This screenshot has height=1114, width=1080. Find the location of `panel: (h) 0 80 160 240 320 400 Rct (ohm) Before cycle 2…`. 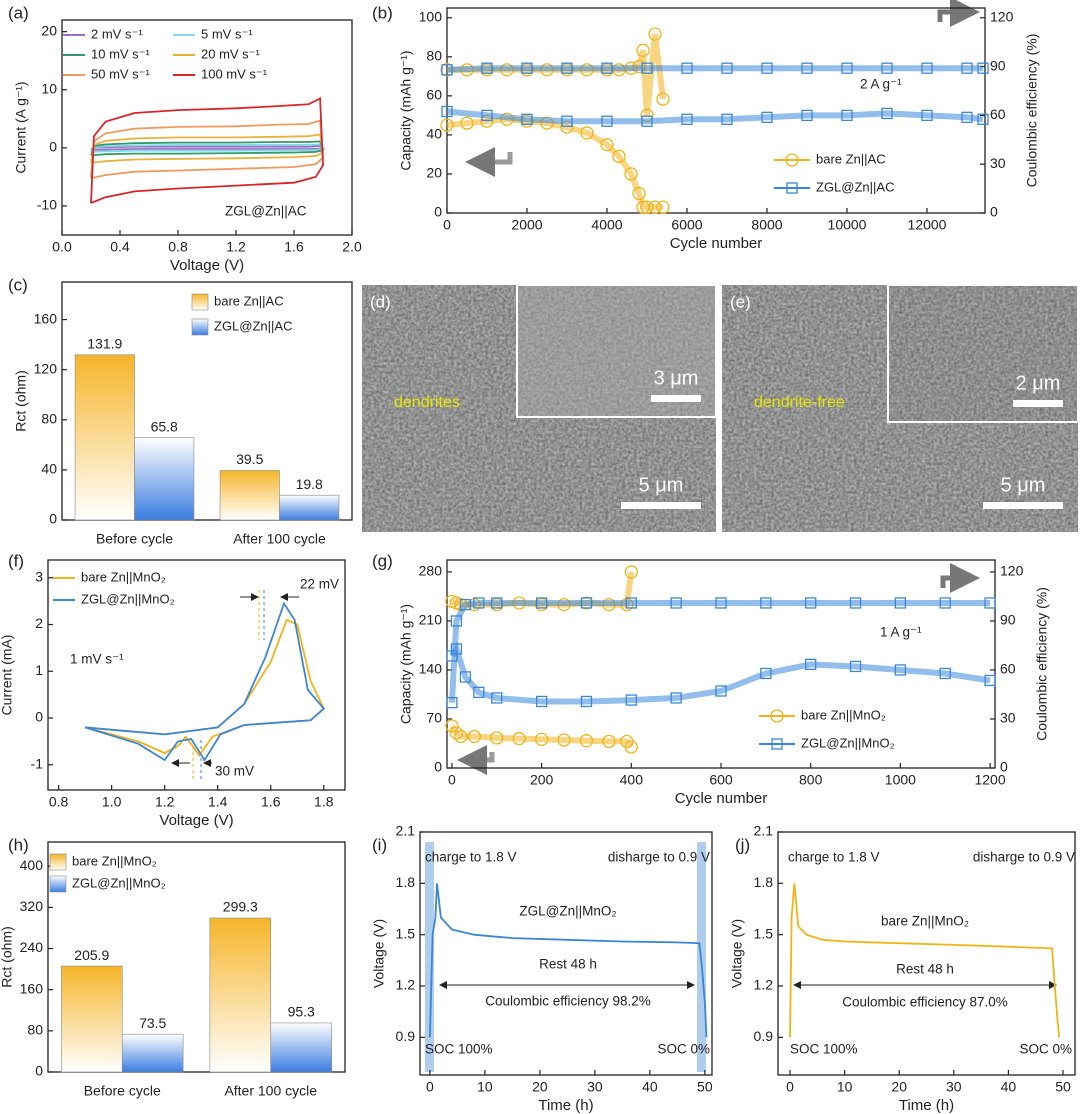

panel: (h) 0 80 160 240 320 400 Rct (ohm) Before cycle 2… is located at coordinates (173, 967).